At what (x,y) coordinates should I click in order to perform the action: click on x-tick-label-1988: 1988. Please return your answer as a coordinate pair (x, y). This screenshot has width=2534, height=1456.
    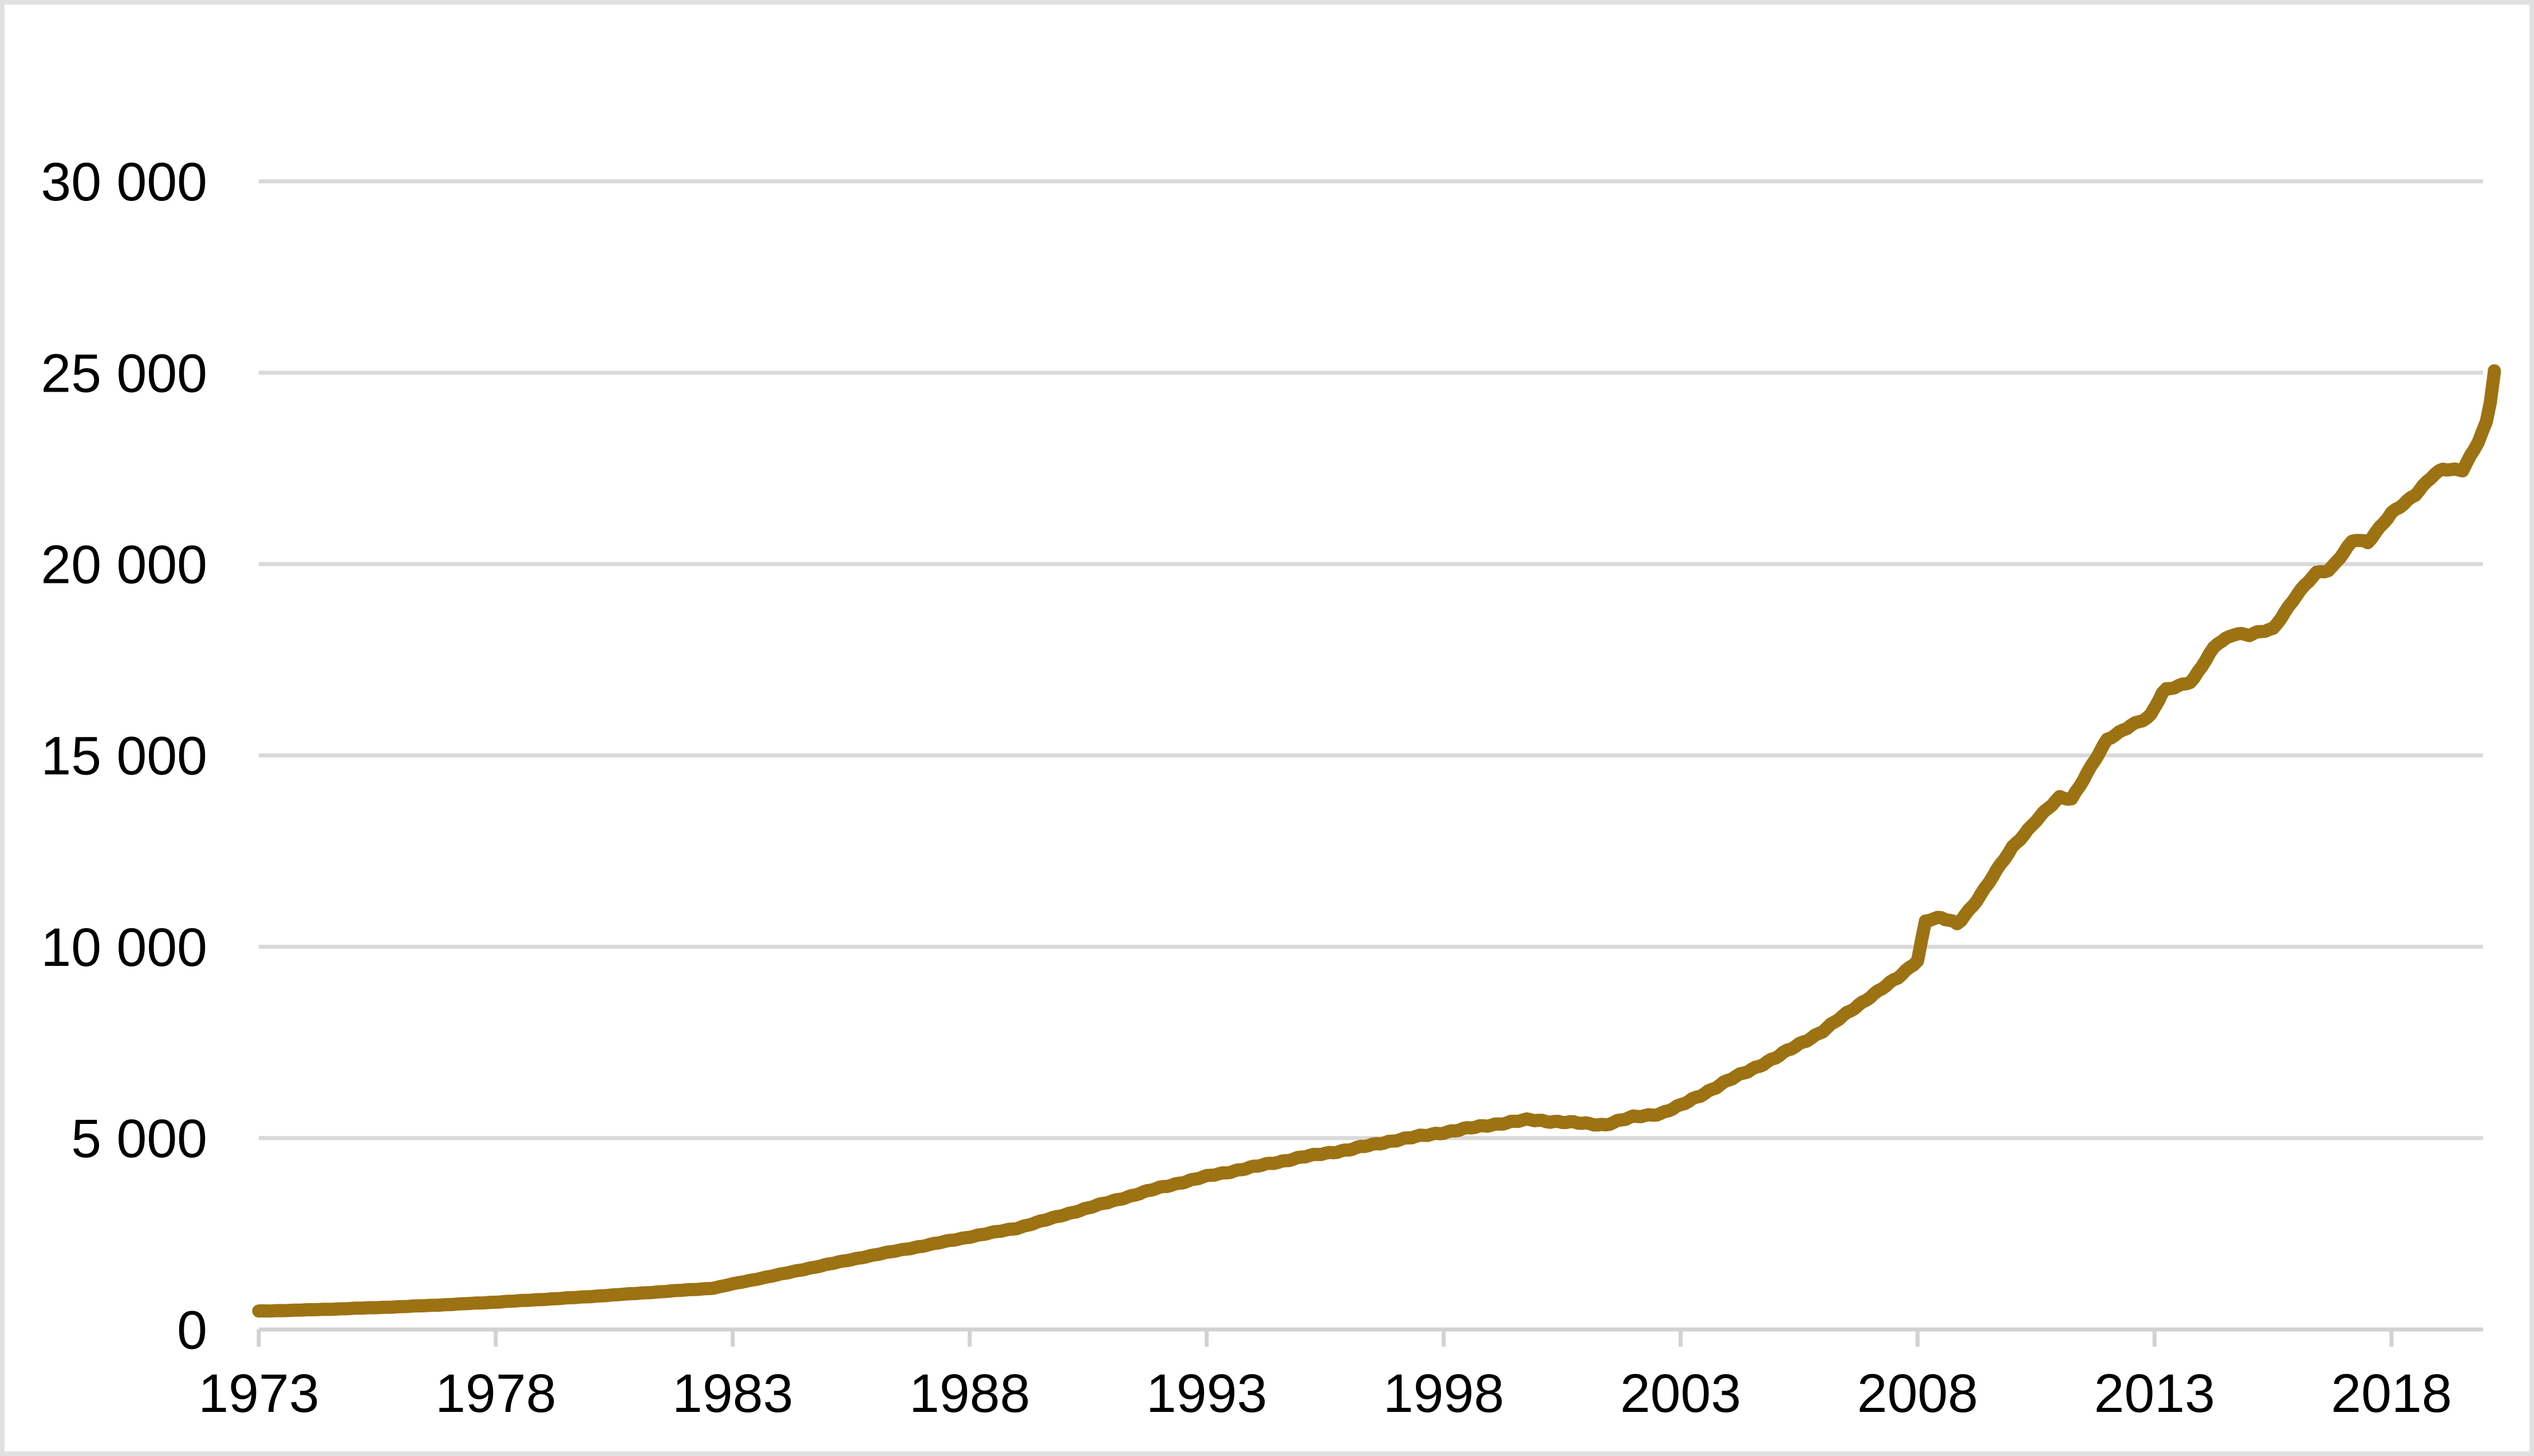
    Looking at the image, I should click on (969, 1393).